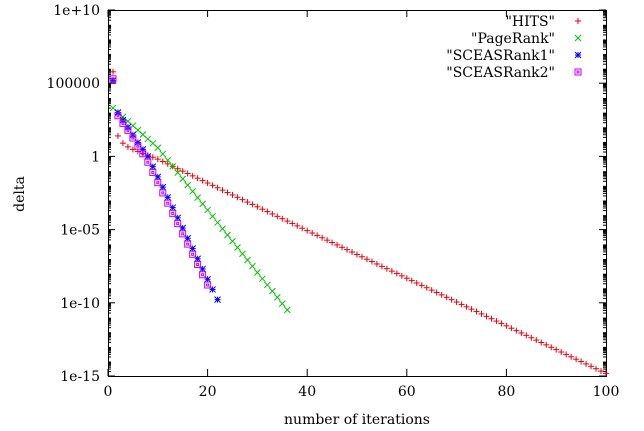  I want to click on y-tick-label: 1, so click(95, 157).